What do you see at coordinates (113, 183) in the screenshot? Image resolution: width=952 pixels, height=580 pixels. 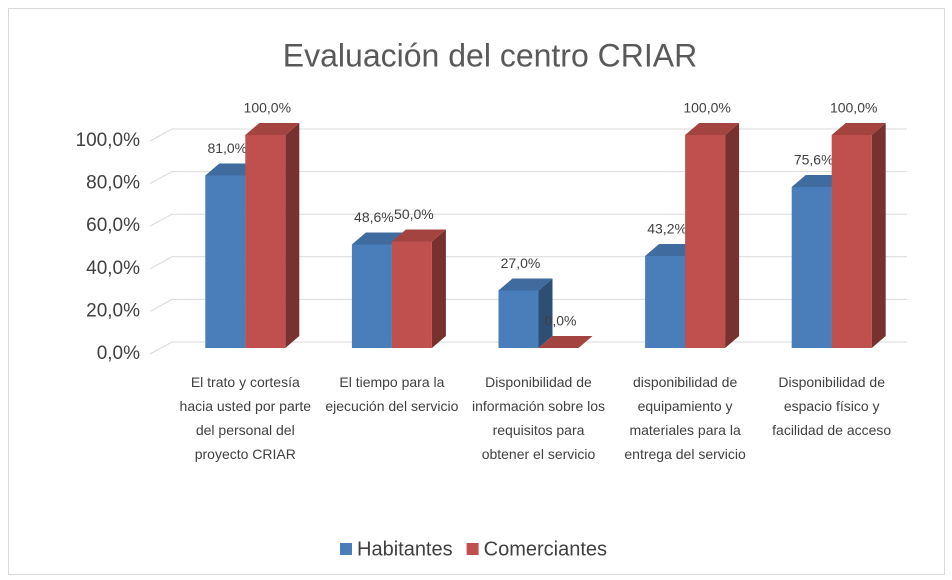 I see `y-tick-label: 80,0%` at bounding box center [113, 183].